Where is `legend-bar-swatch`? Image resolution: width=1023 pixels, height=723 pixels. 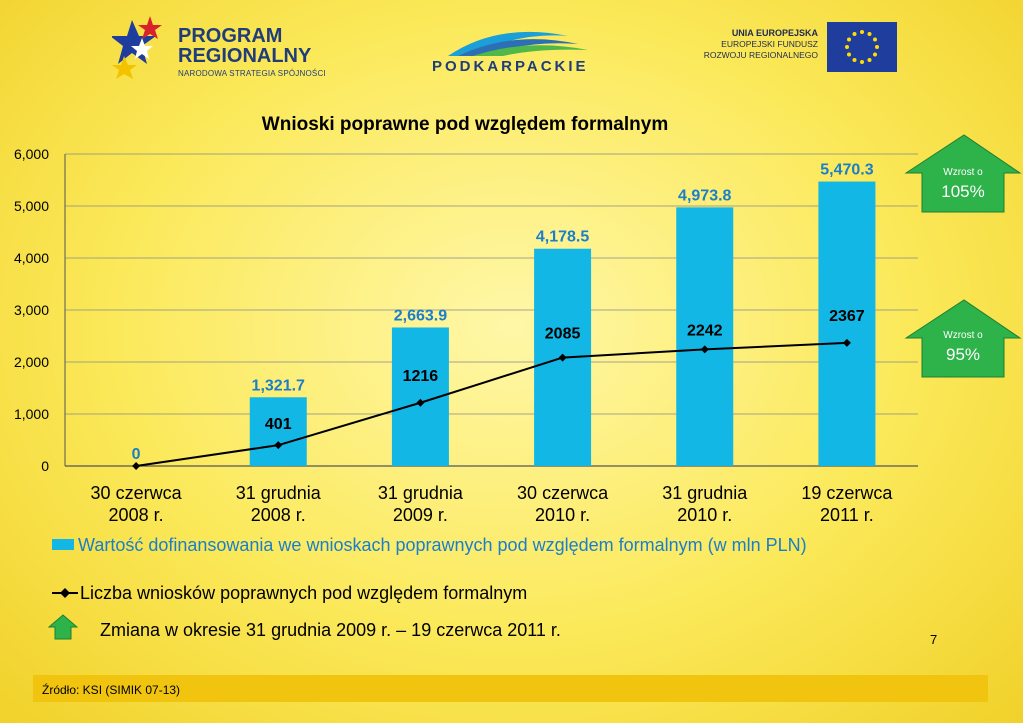
legend-bar-swatch is located at coordinates (63, 544).